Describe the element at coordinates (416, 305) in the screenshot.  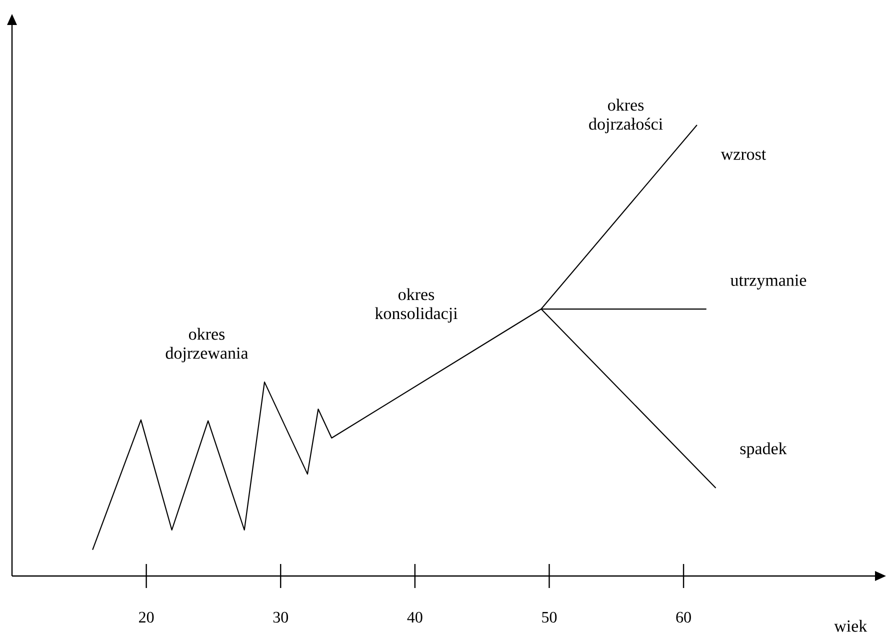
I see `annotation: okres konsolidacji` at that location.